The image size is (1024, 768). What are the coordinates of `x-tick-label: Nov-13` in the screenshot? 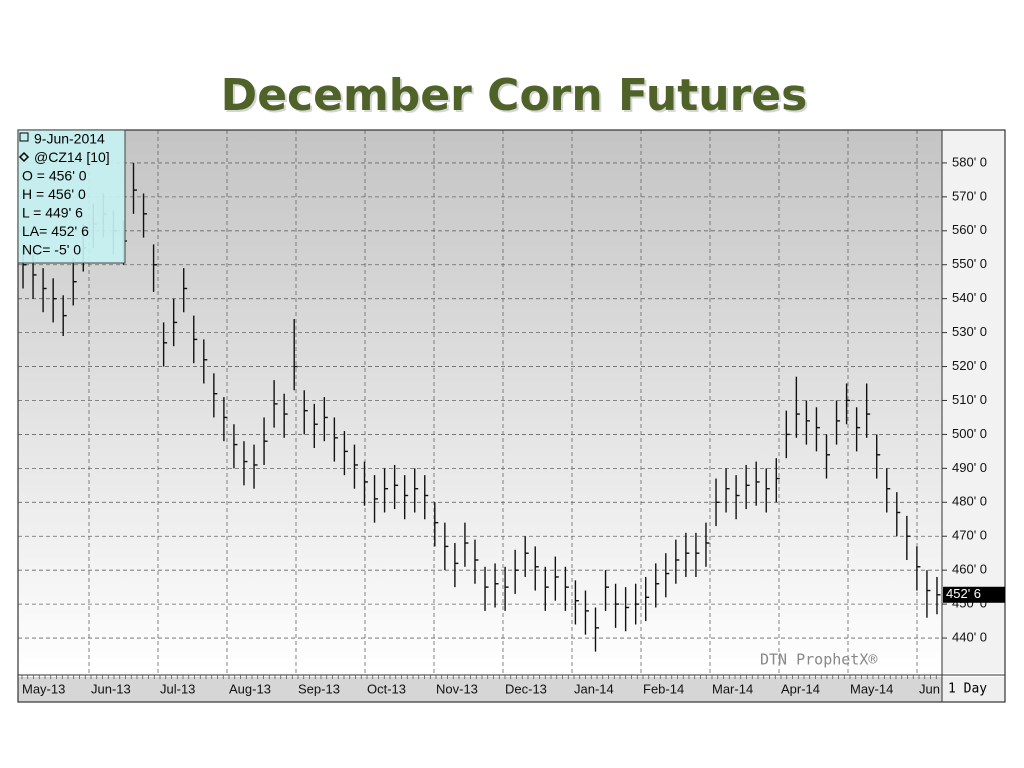 It's located at (457, 688).